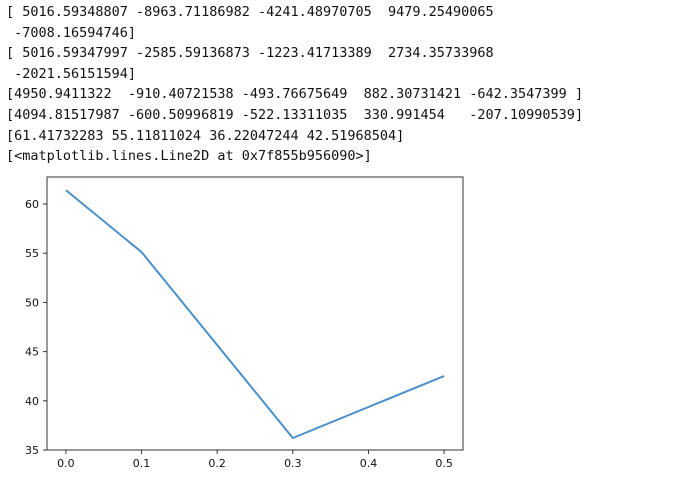  I want to click on x-tick-label: 0.0, so click(66, 463).